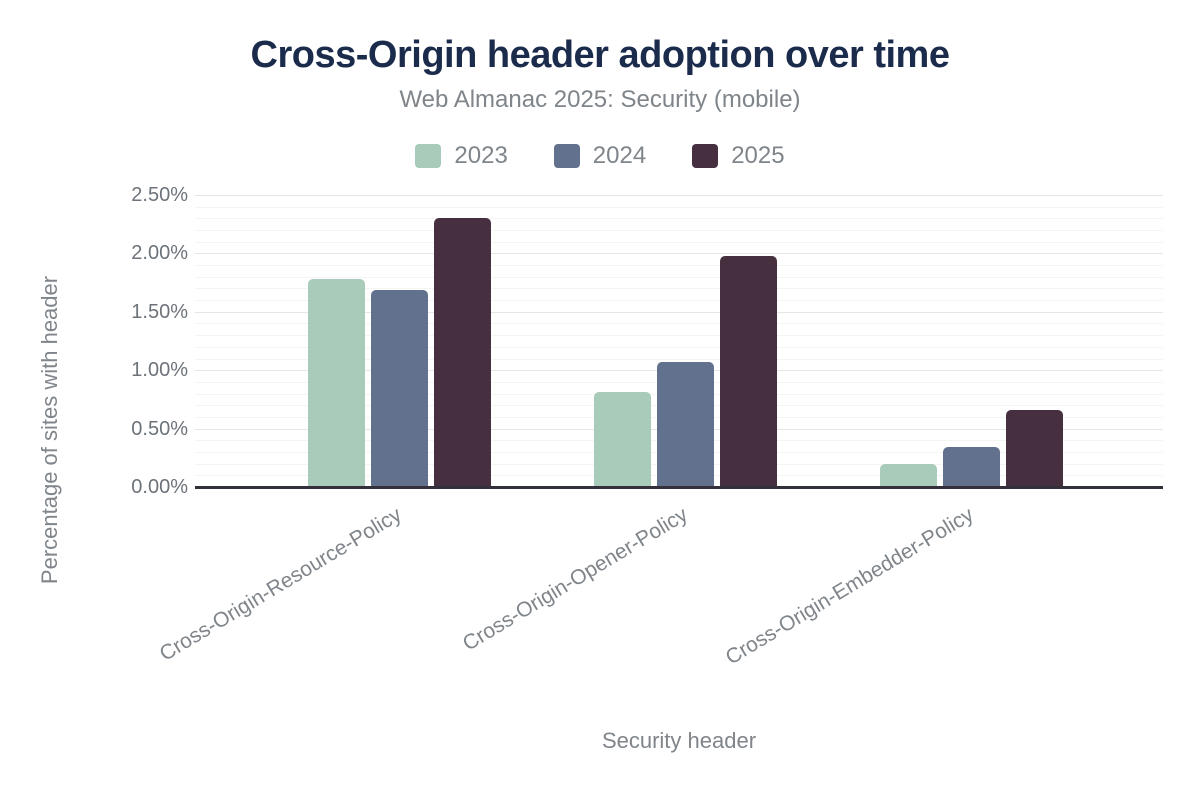 The image size is (1200, 802). Describe the element at coordinates (619, 155) in the screenshot. I see `legend-label: 2024` at that location.